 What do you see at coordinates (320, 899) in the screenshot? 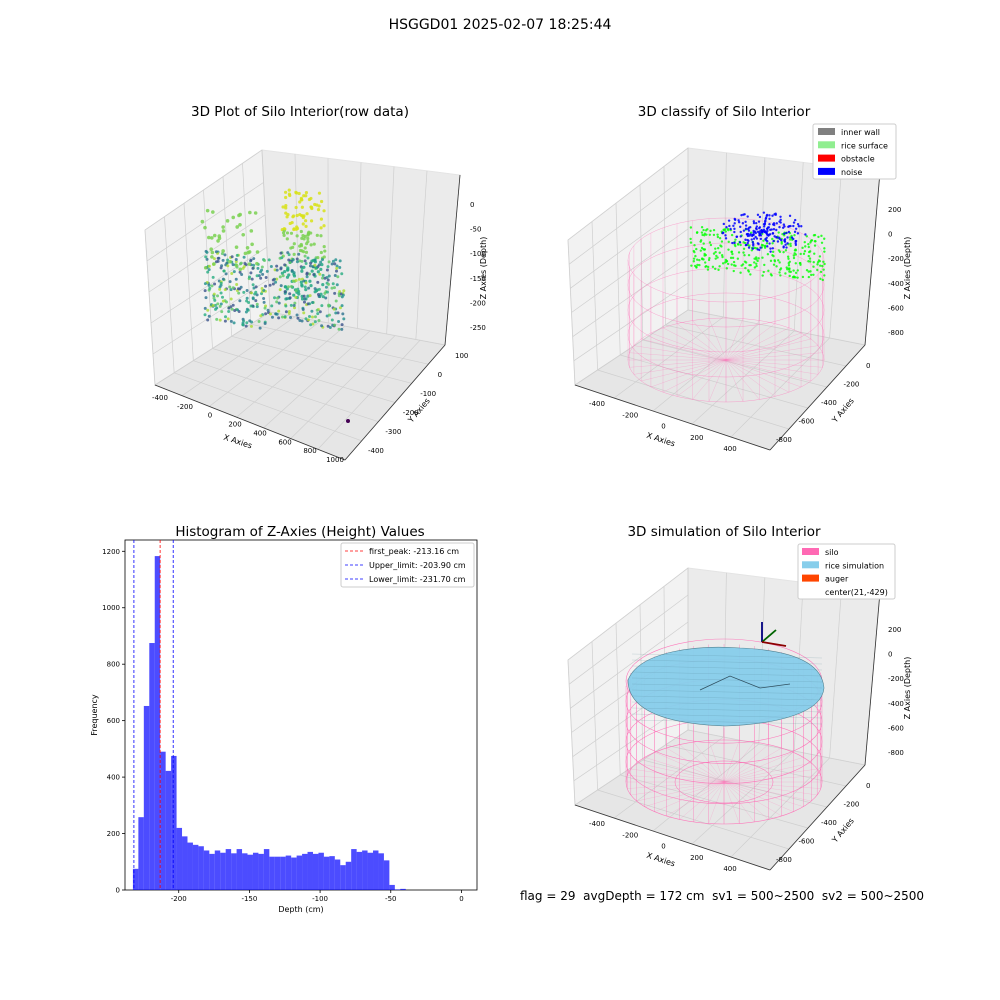
I see `histogram-x-tick-label: -100` at bounding box center [320, 899].